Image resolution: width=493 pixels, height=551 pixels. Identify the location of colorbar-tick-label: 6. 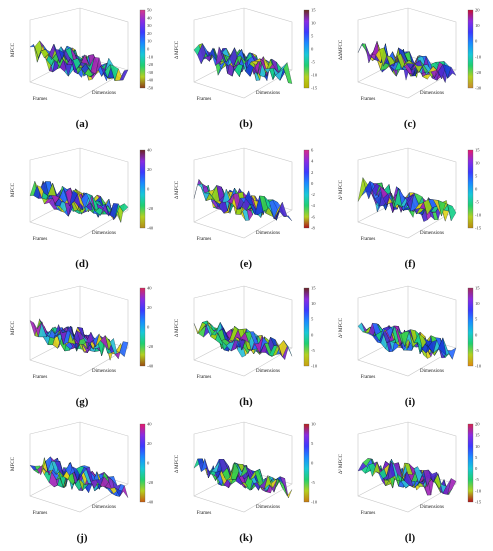
(312, 150).